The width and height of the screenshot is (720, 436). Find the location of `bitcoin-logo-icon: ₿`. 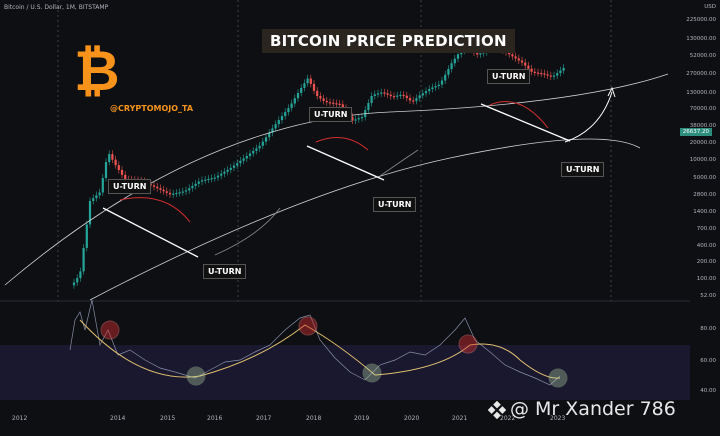

bitcoin-logo-icon: ₿ is located at coordinates (97, 71).